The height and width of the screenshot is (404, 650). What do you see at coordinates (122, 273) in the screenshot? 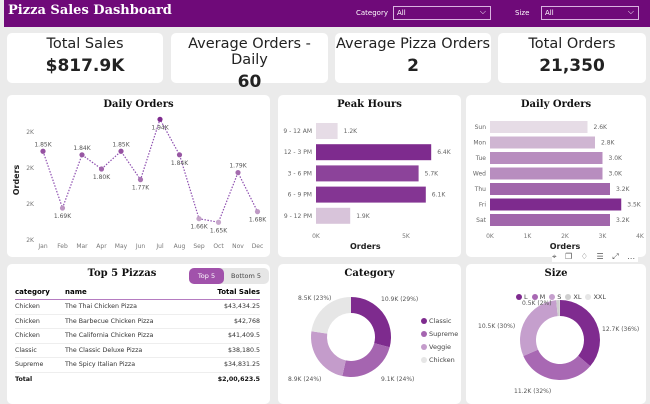
I see `chart-title: Top 5 Pizzas` at bounding box center [122, 273].